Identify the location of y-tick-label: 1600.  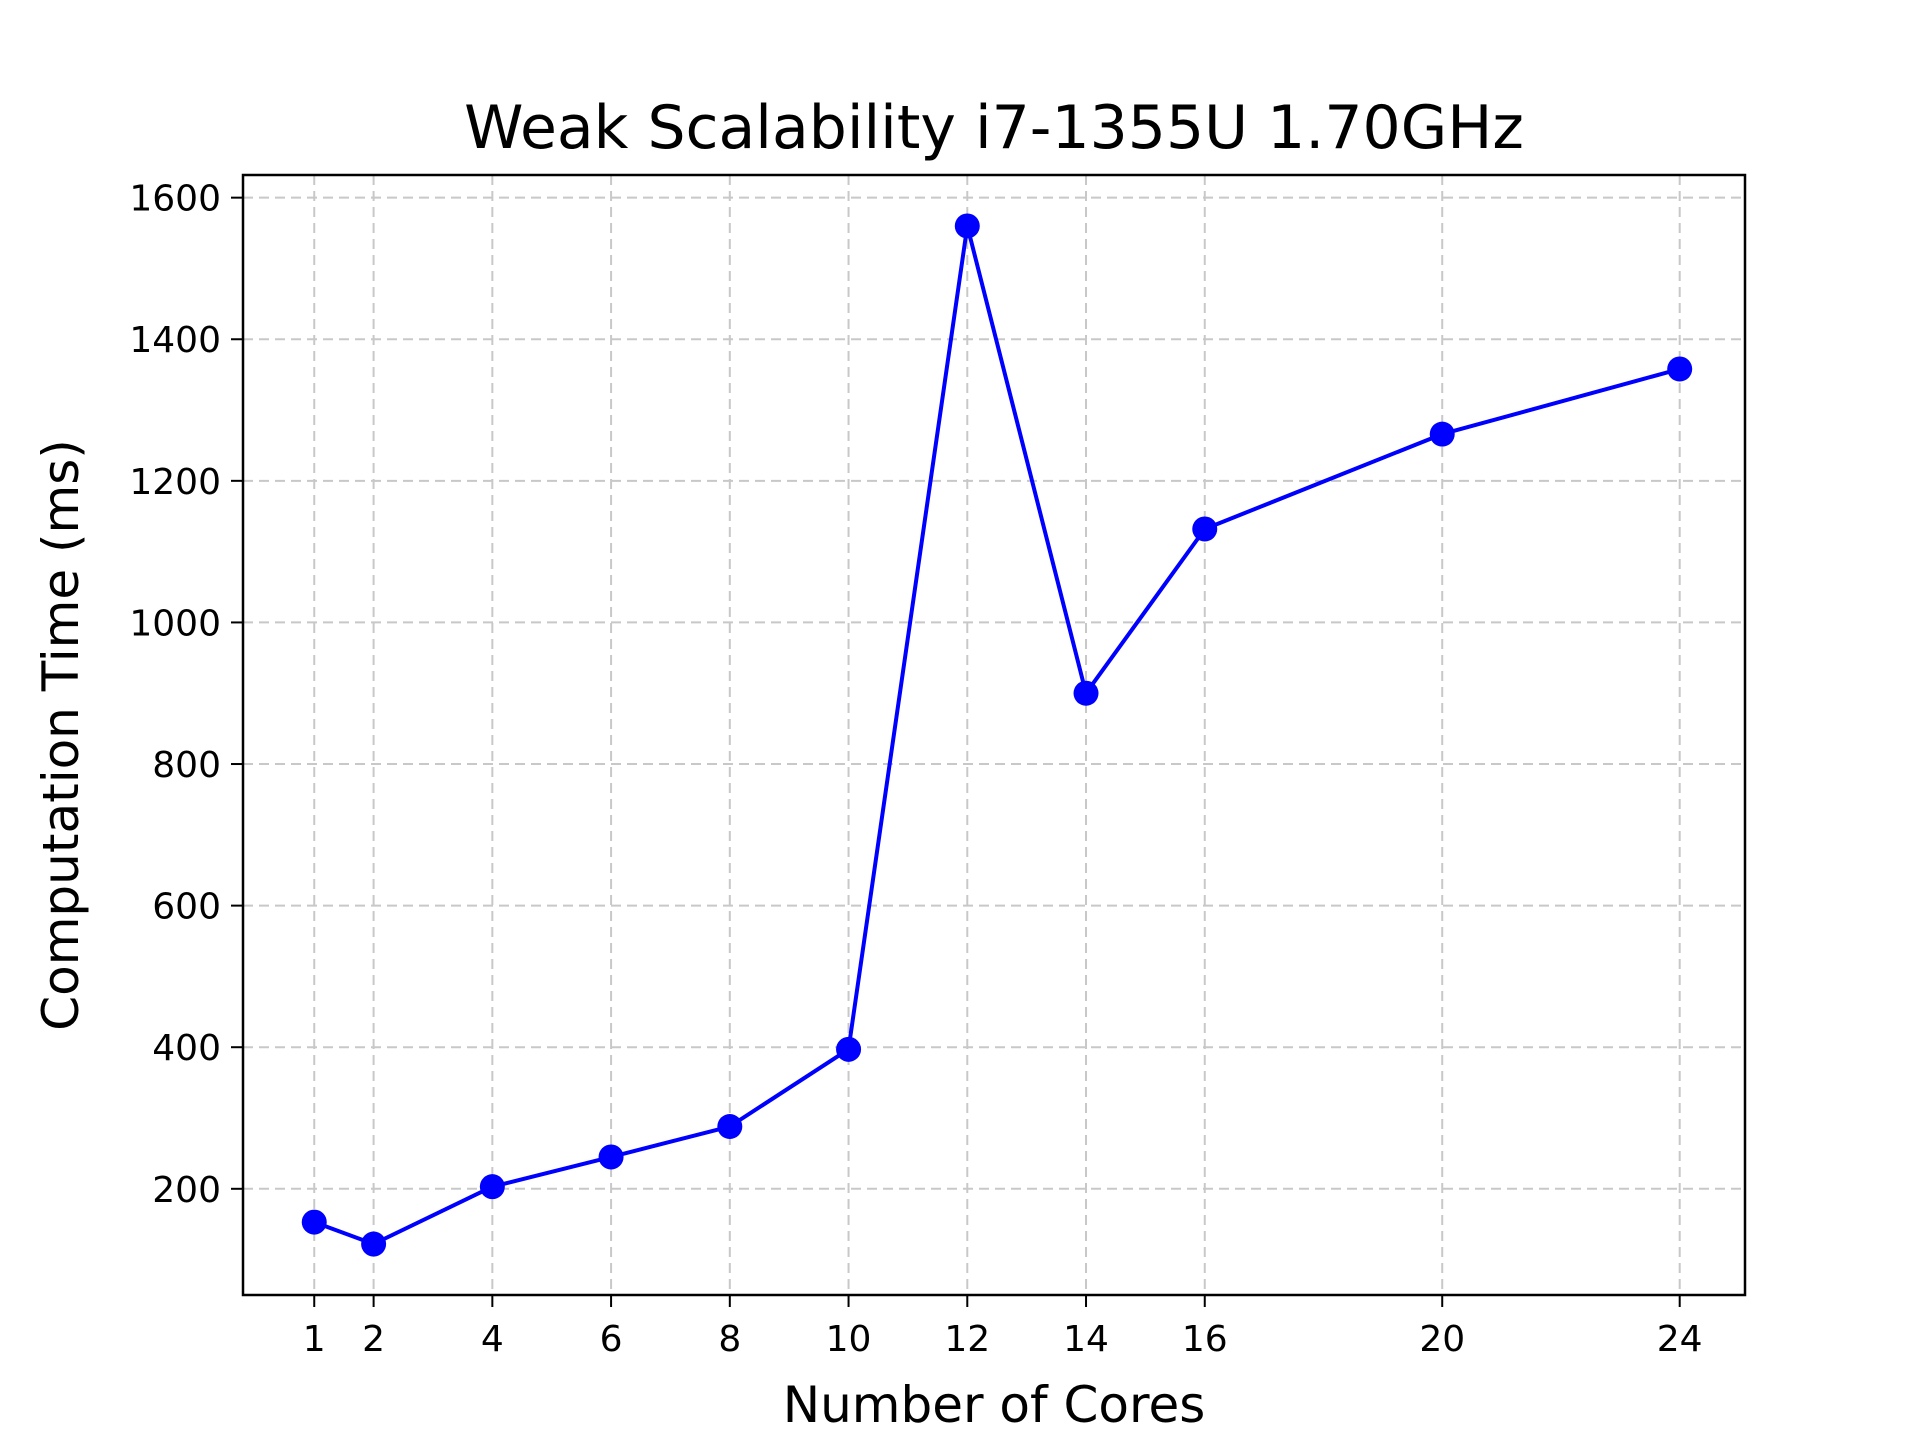
(175, 199).